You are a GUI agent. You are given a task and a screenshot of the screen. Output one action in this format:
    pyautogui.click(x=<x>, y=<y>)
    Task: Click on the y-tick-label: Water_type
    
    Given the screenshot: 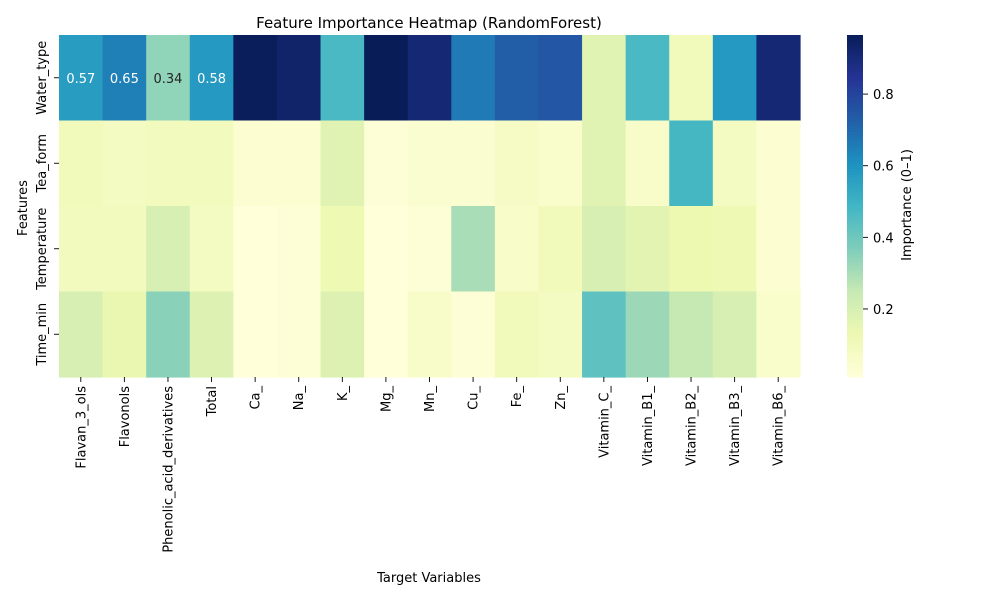 What is the action you would take?
    pyautogui.click(x=42, y=78)
    